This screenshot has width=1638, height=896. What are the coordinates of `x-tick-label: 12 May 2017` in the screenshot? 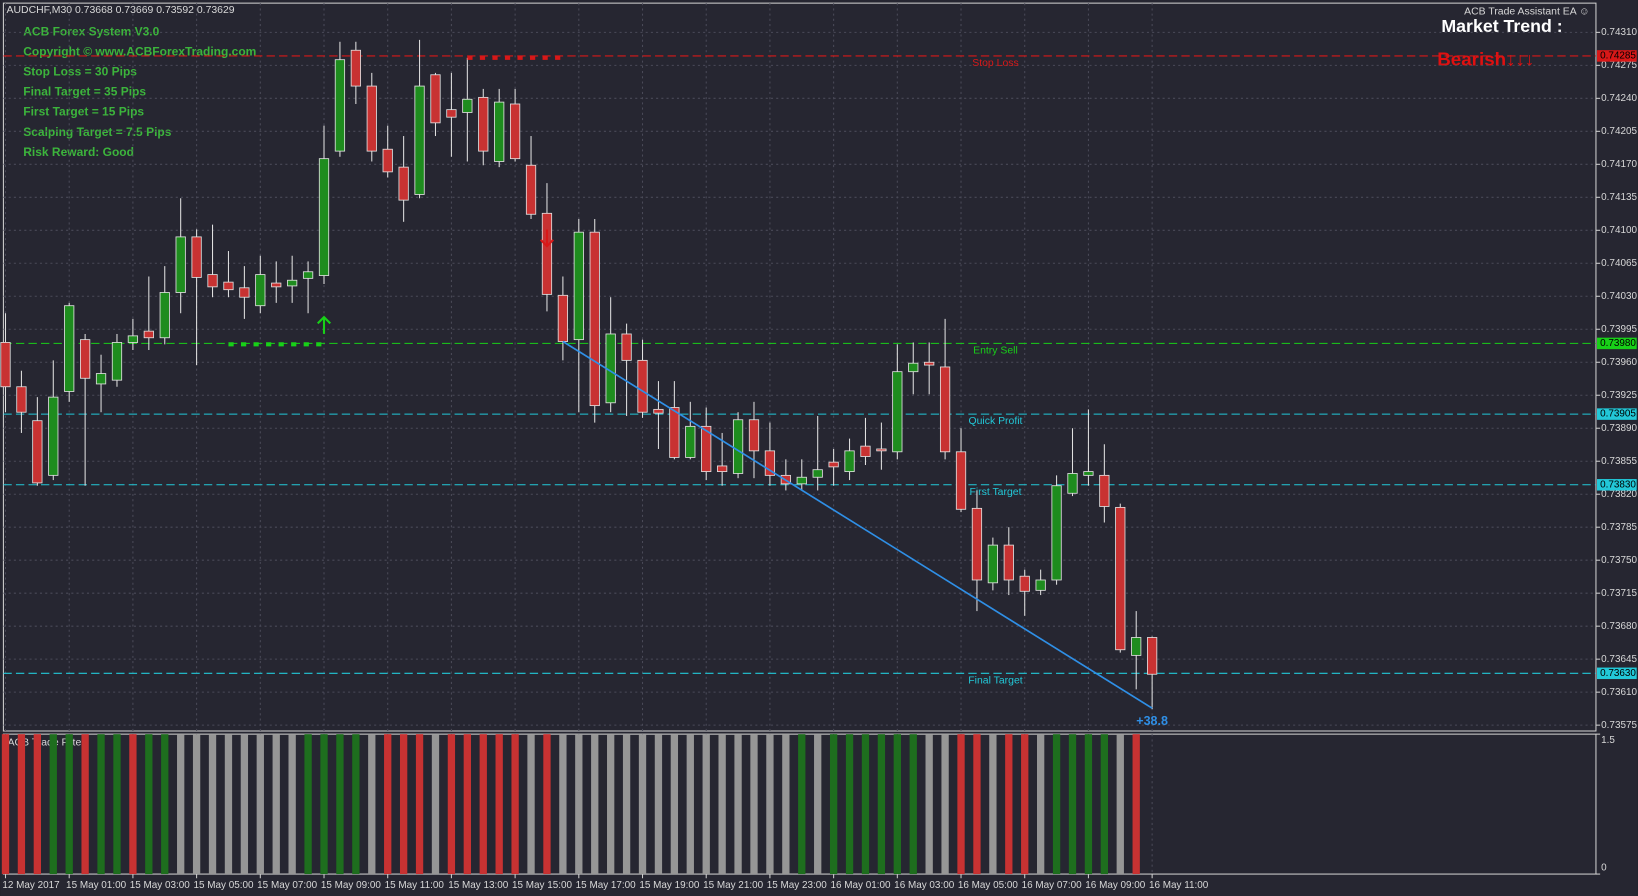 It's located at (31, 885).